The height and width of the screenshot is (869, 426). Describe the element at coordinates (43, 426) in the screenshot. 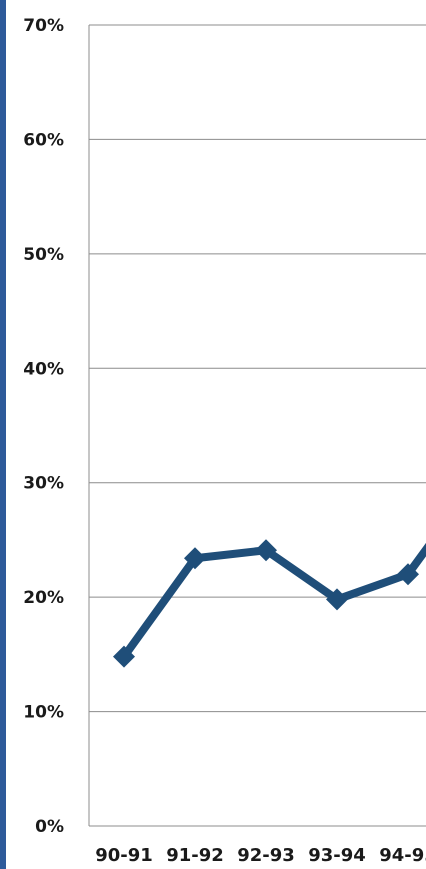

I see `y-axis-ticks: 0% 10% 20% 30% 40% 50% 60% 70%` at that location.